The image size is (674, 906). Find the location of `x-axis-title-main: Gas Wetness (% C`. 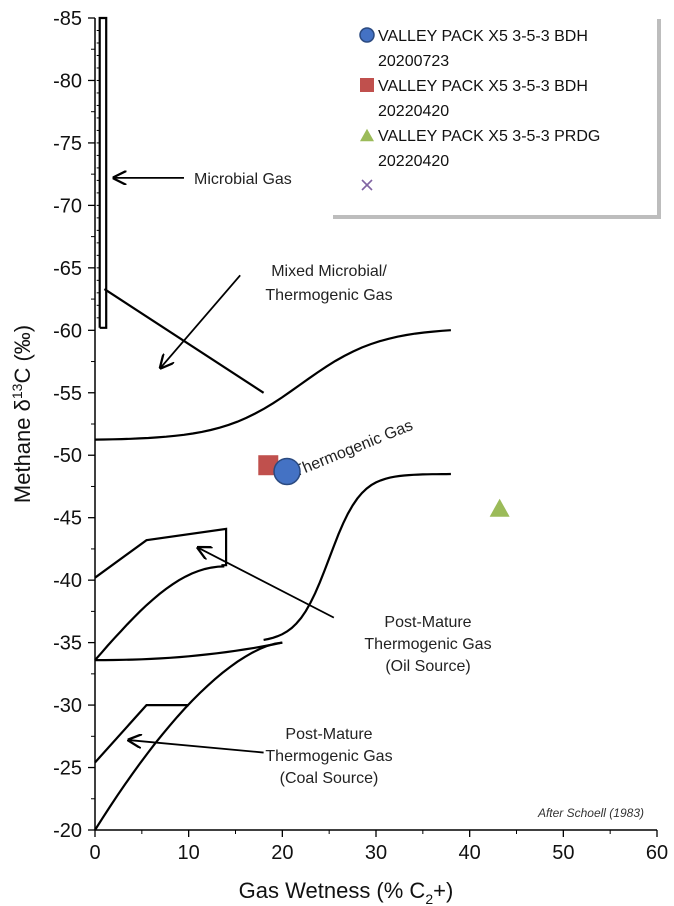

x-axis-title-main: Gas Wetness (% C is located at coordinates (332, 890).